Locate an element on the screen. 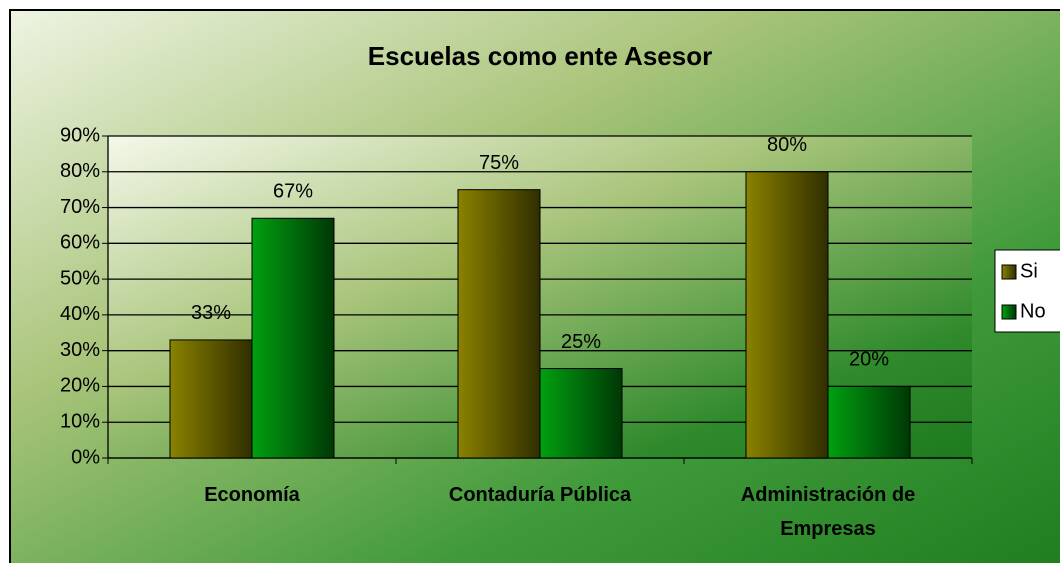 The height and width of the screenshot is (563, 1060). data-label: 25% is located at coordinates (581, 342).